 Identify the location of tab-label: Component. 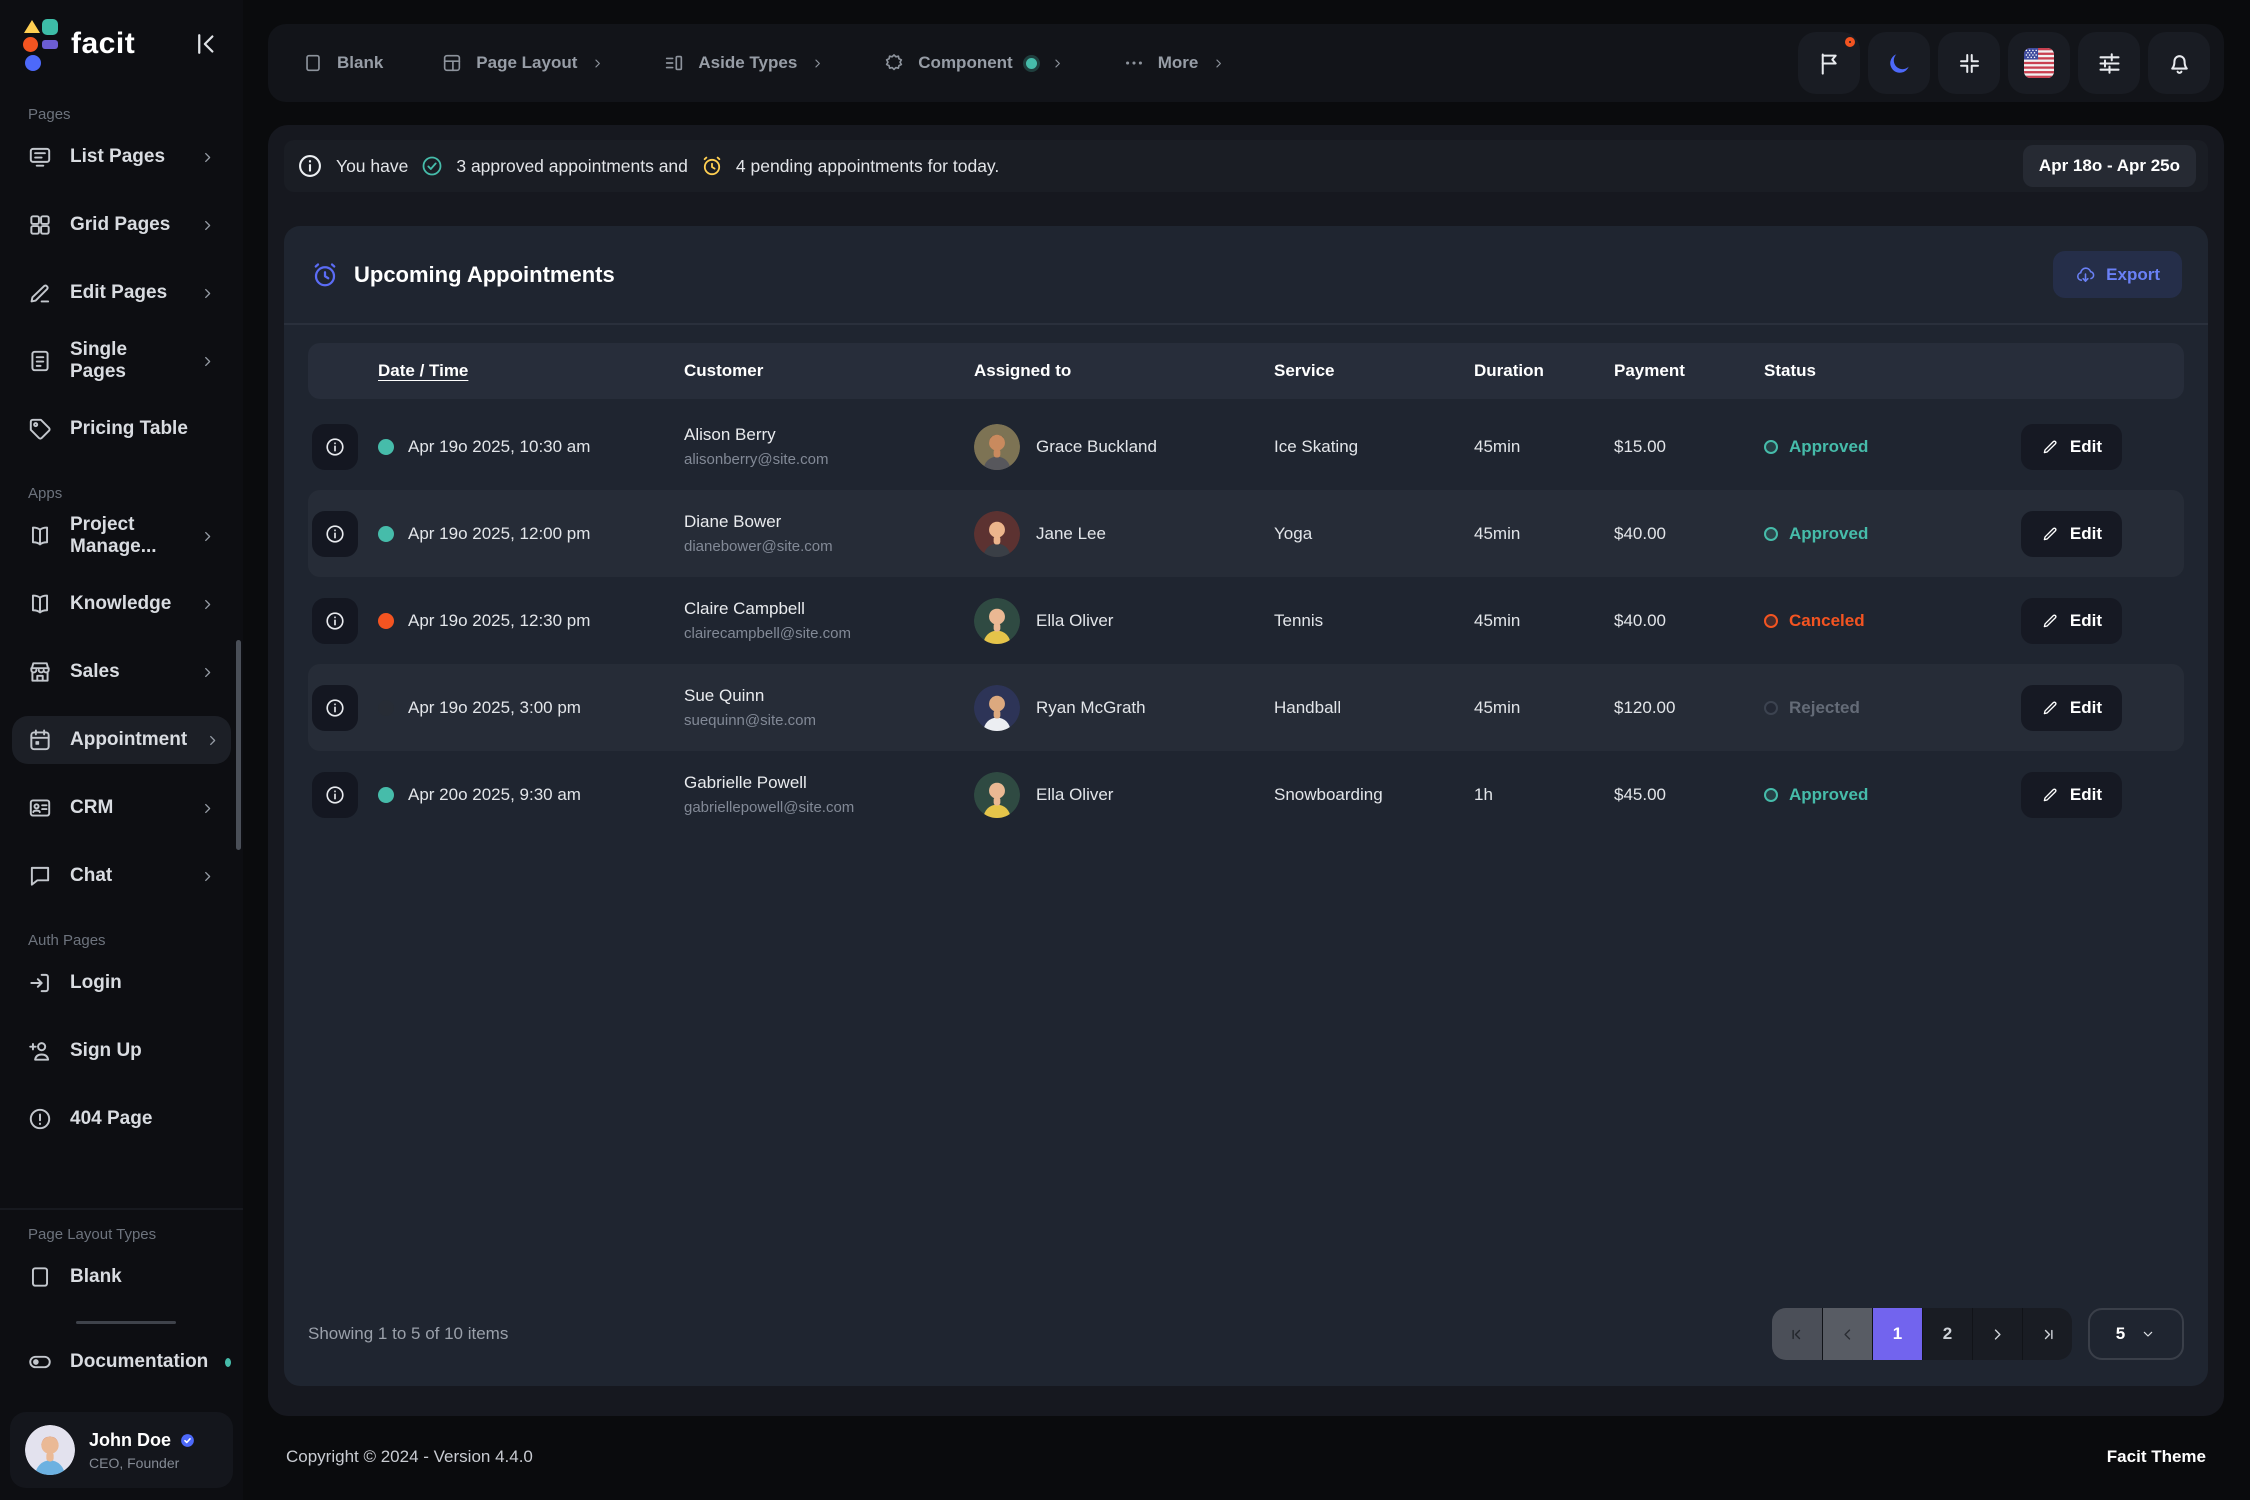
(965, 62).